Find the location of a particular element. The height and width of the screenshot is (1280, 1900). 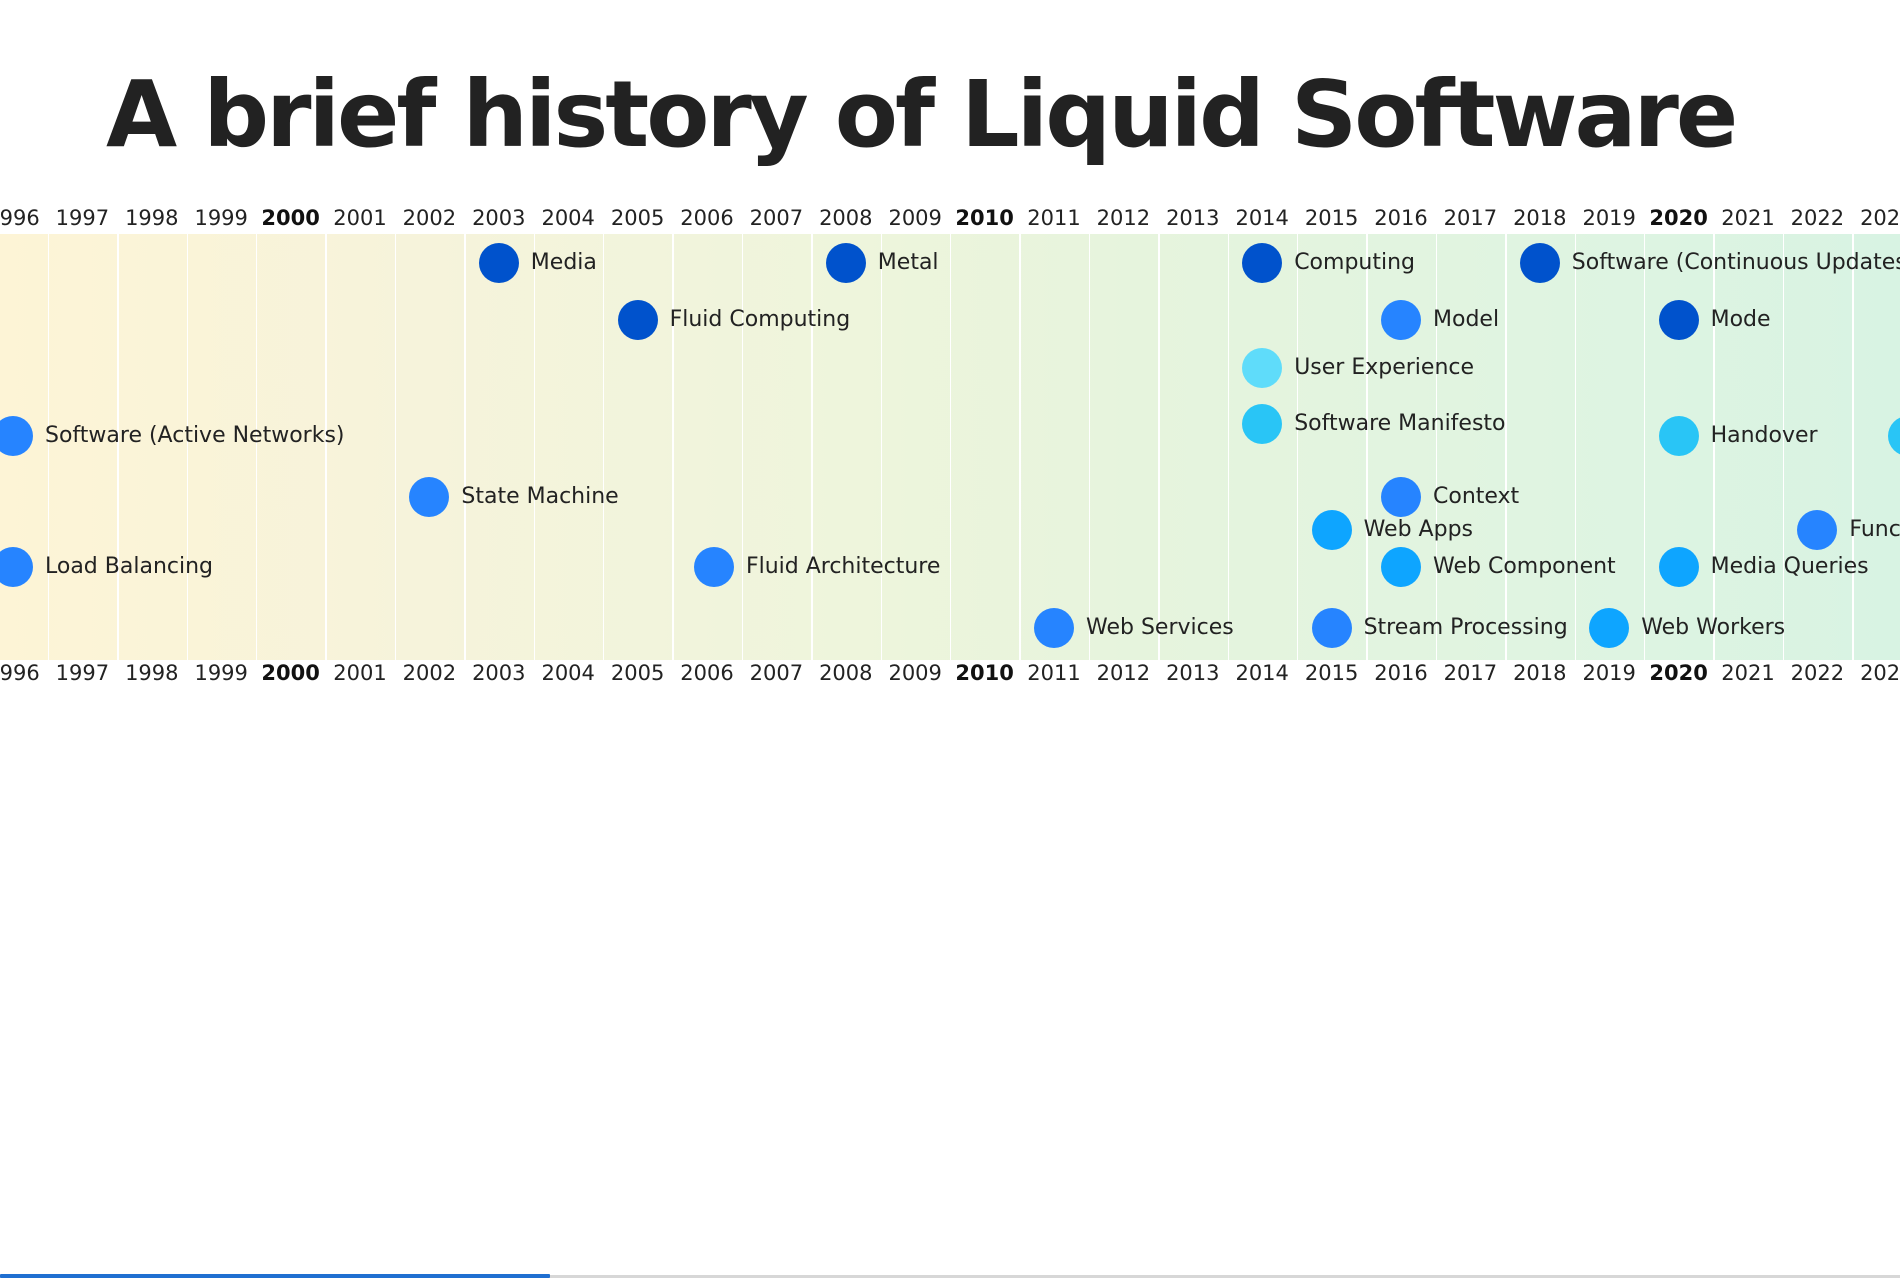

timeline-event: Context is located at coordinates (1450, 497).